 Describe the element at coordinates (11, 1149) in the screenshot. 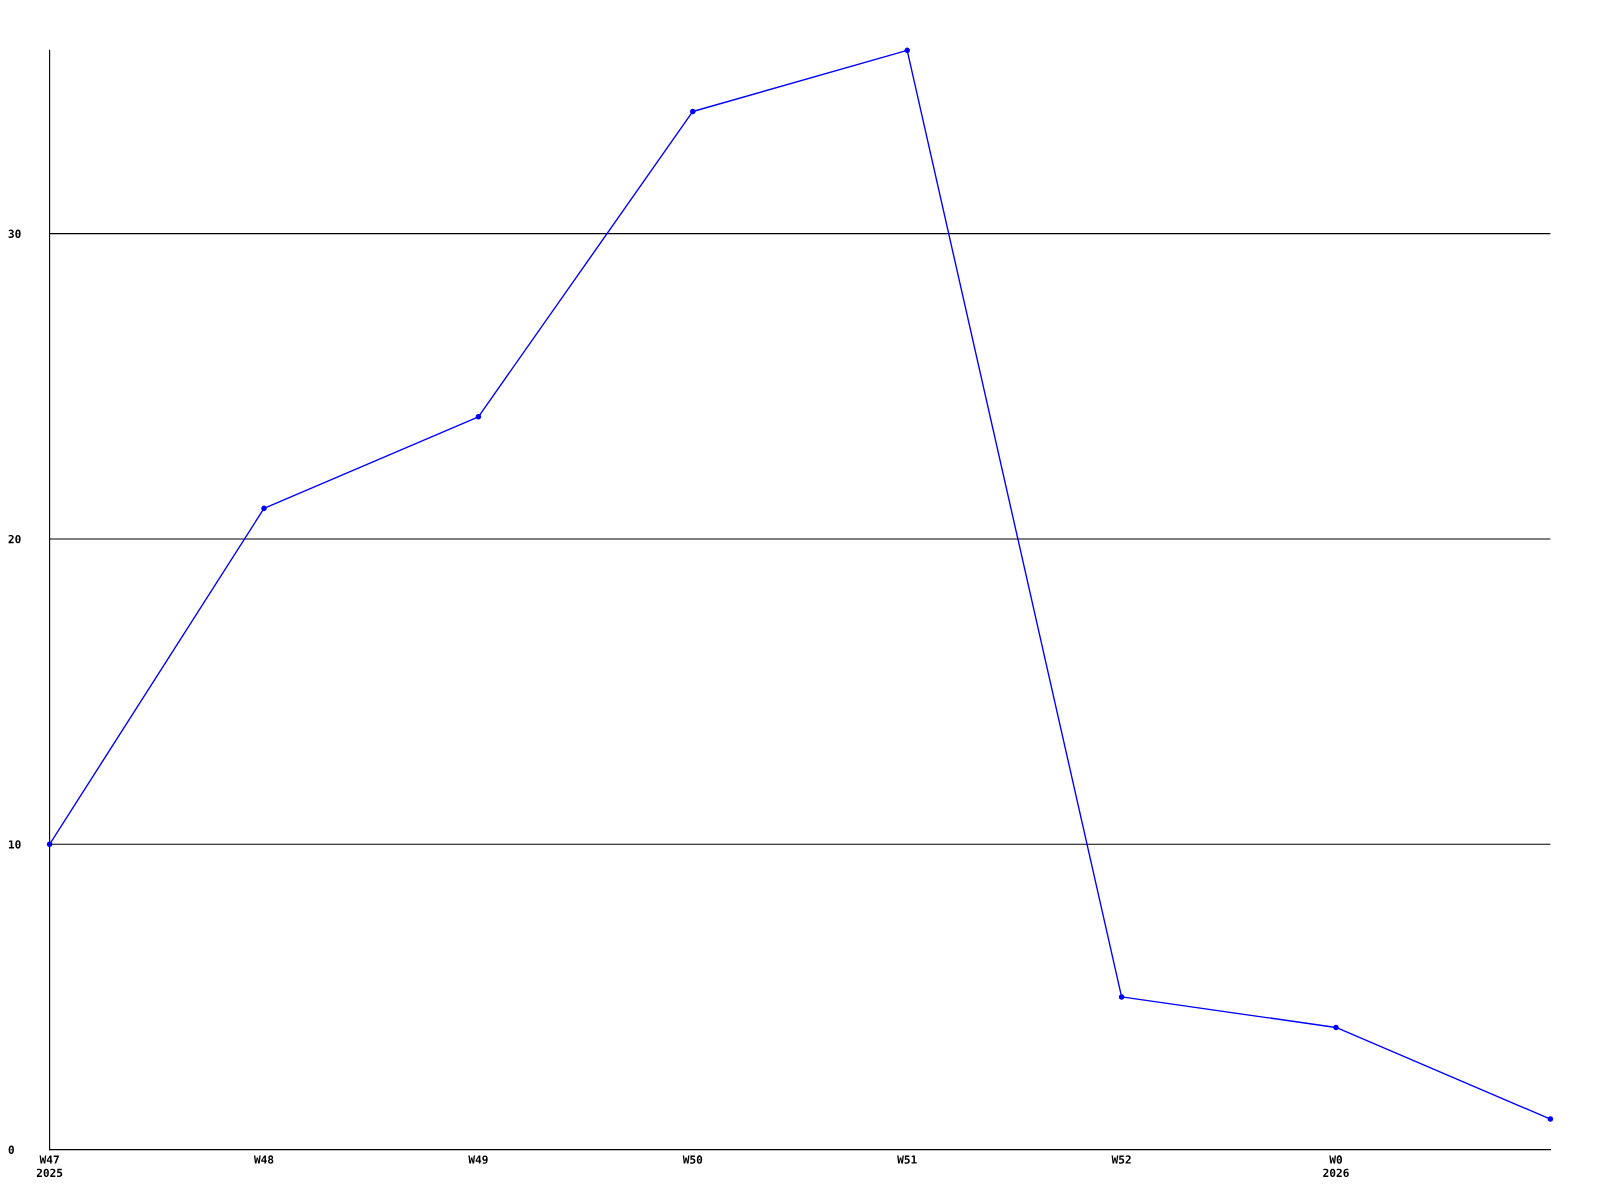

I see `y-tick-label: 0` at that location.